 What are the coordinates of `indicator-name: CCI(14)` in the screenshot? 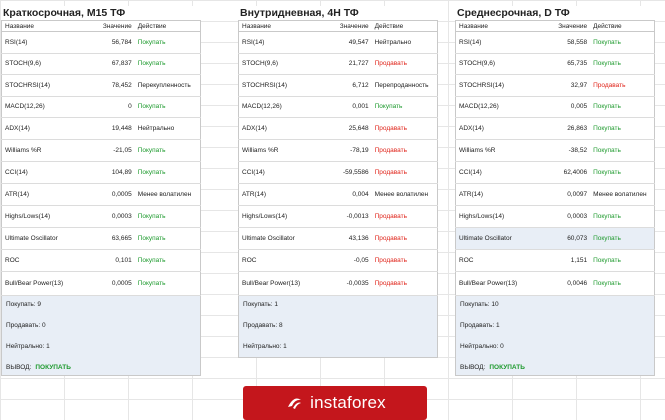 It's located at (500, 172).